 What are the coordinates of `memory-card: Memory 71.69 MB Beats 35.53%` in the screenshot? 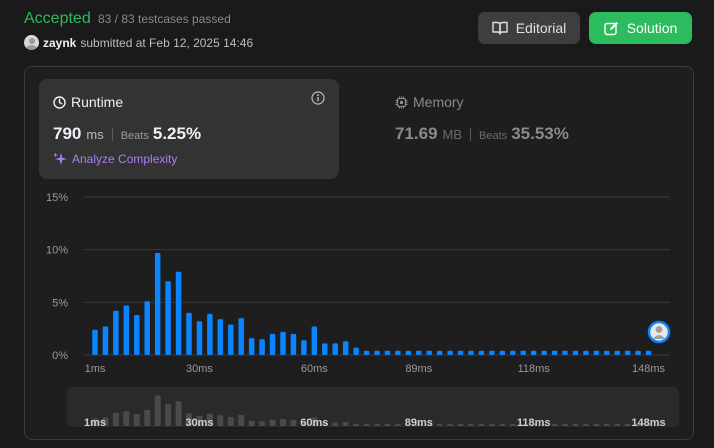 It's located at (491, 129).